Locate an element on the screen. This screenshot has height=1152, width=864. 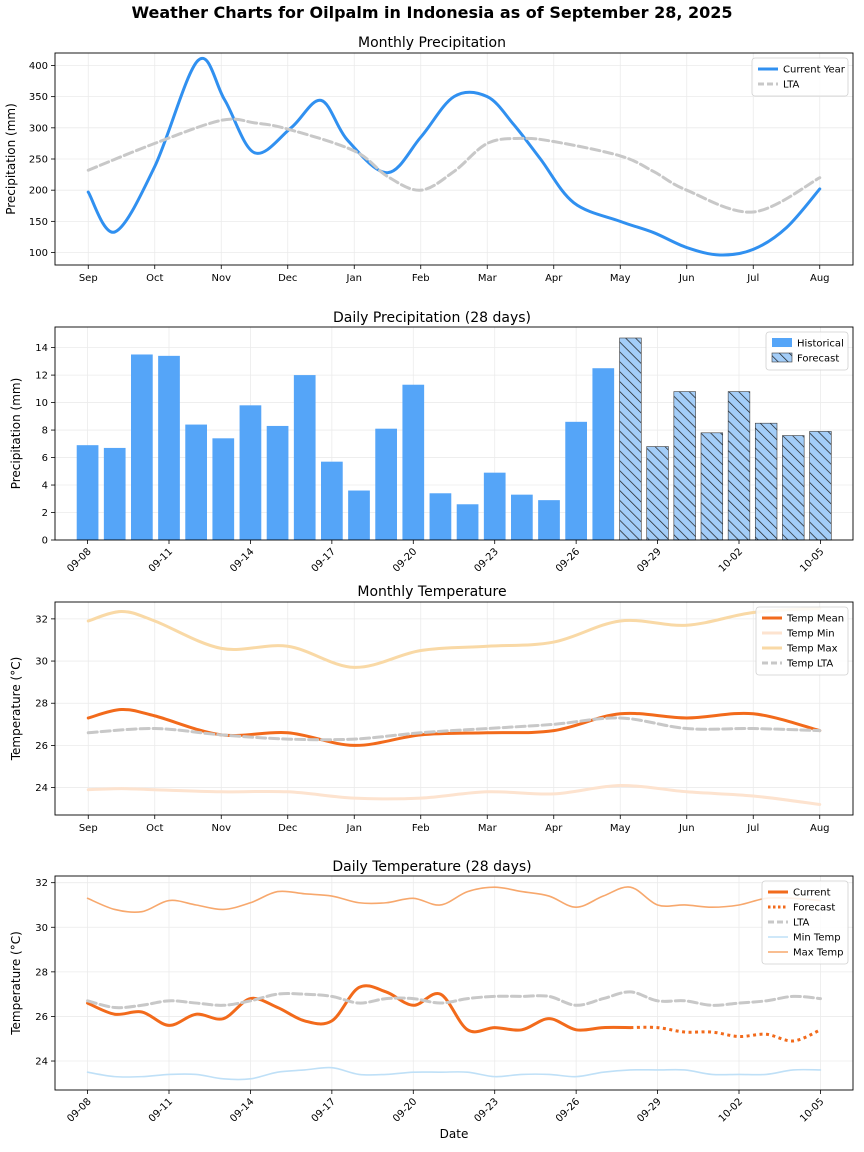
series-line-current is located at coordinates (359, 1009).